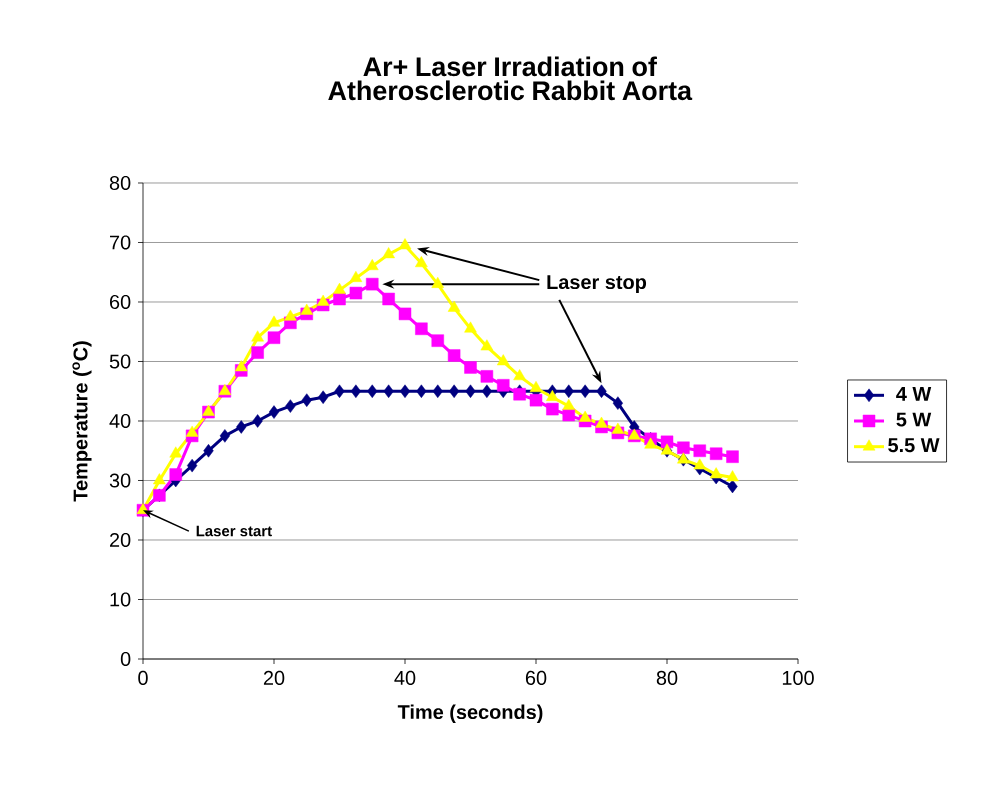 This screenshot has width=1002, height=790. What do you see at coordinates (143, 677) in the screenshot?
I see `x-tick-label: 0` at bounding box center [143, 677].